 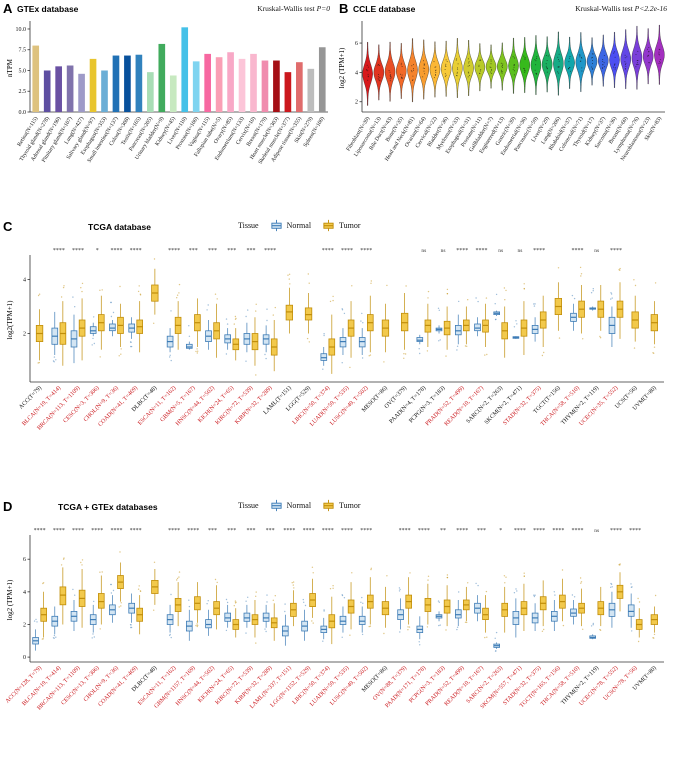 I want to click on tcga-gtex-title: TCGA + GTEx databases, so click(x=108, y=507).